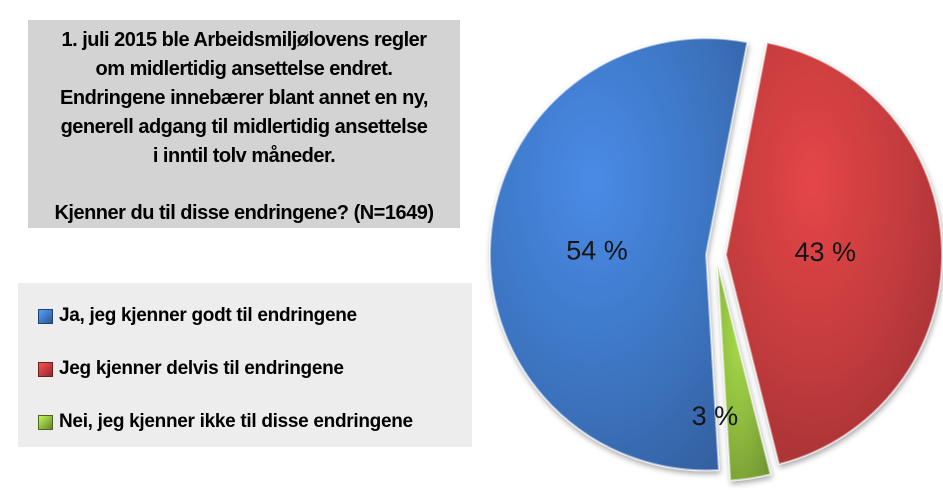 This screenshot has height=490, width=943. What do you see at coordinates (244, 156) in the screenshot?
I see `question-box-line: i inntil tolv måneder.` at bounding box center [244, 156].